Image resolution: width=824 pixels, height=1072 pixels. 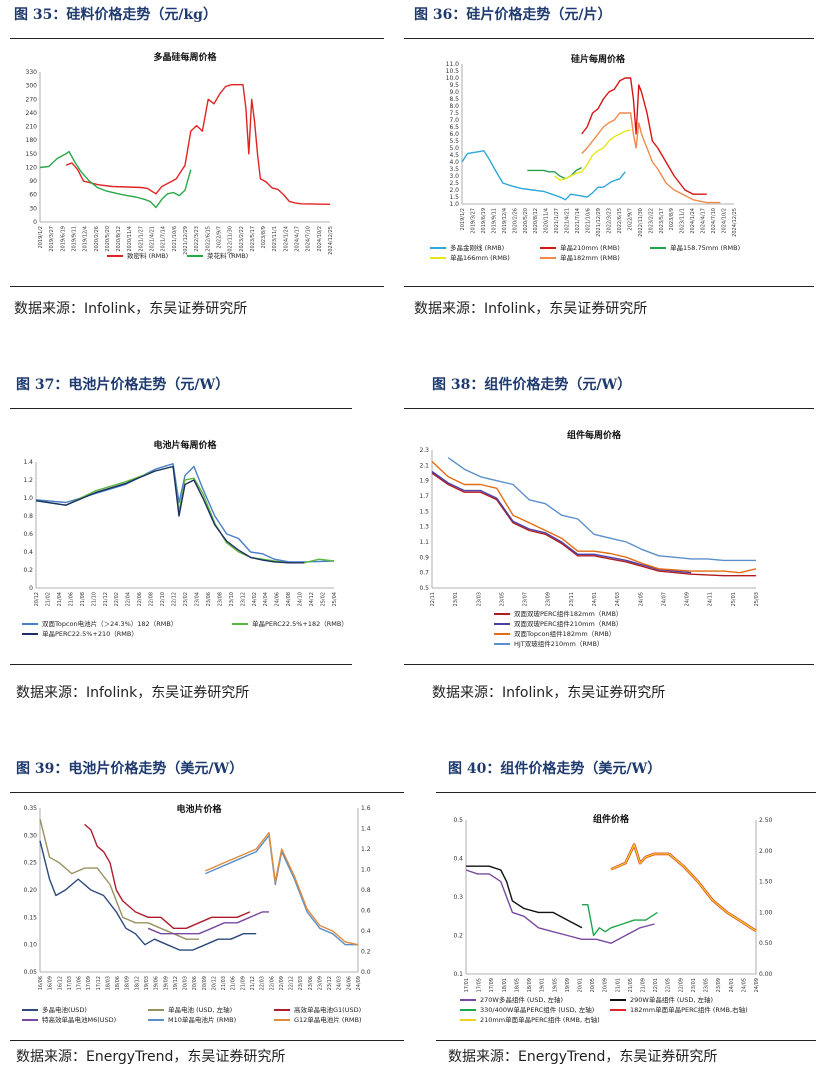 I want to click on x-tick-label: 2024/12/25, so click(x=331, y=240).